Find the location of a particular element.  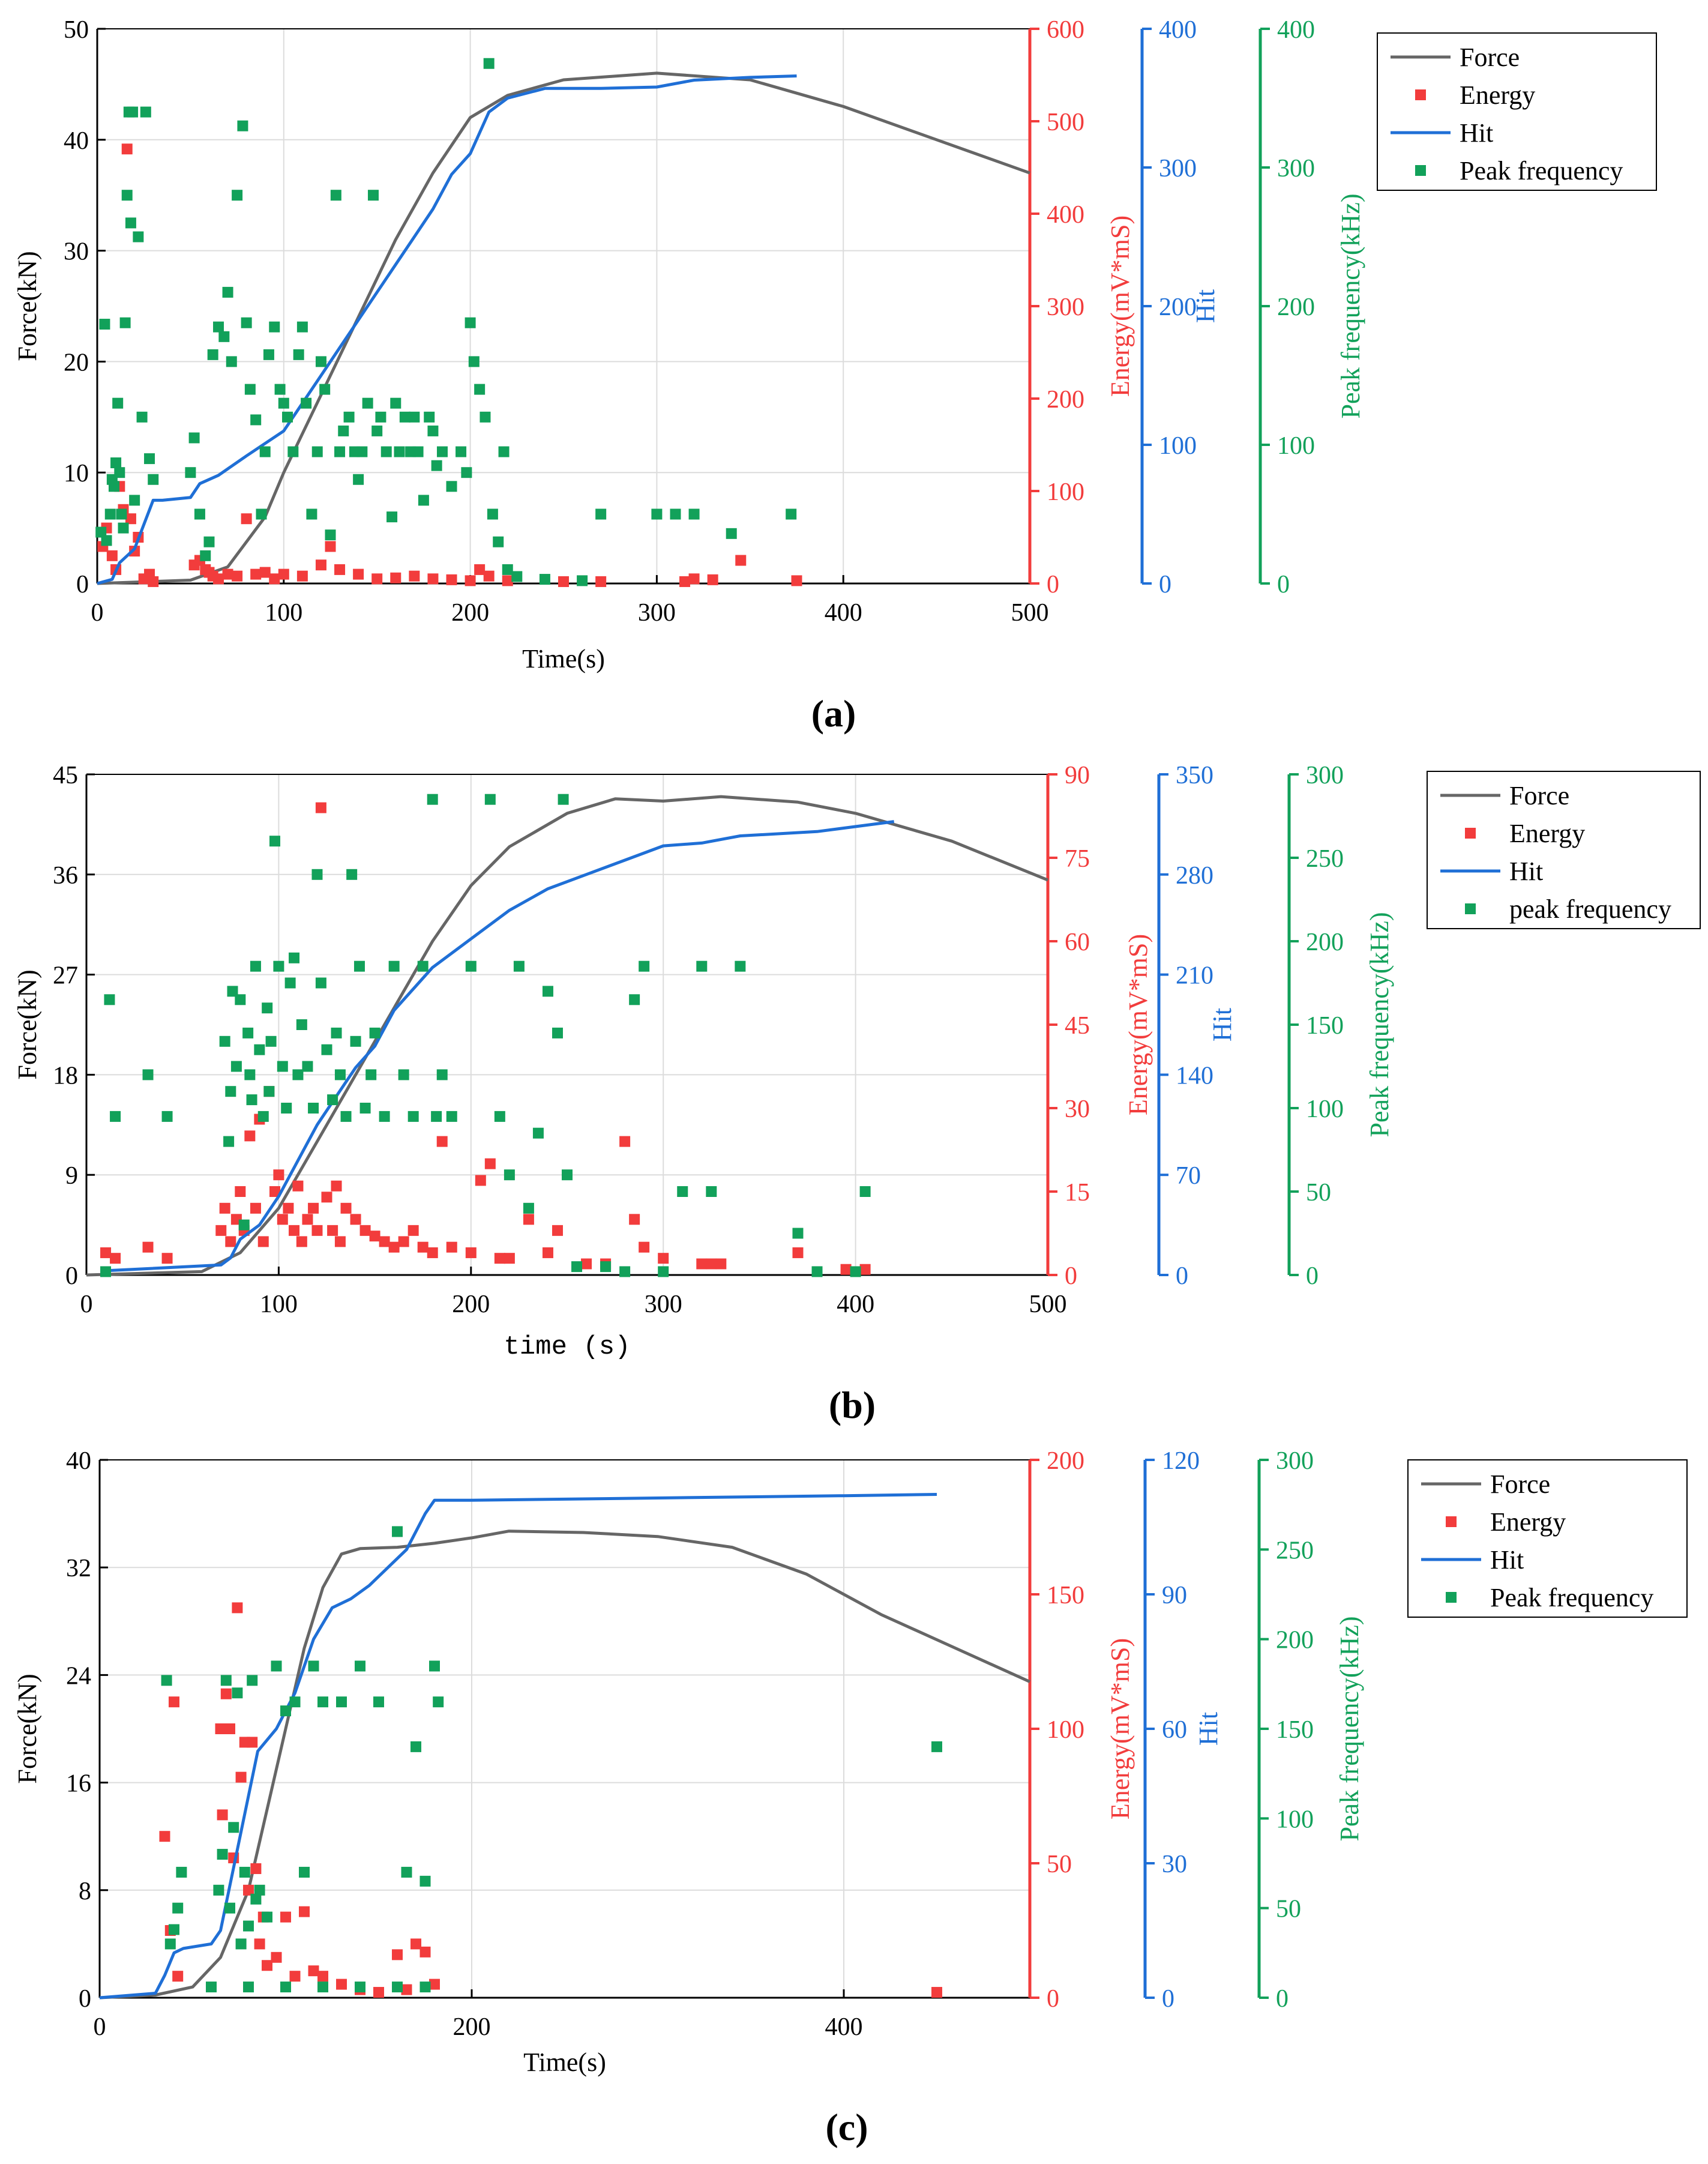

x-tick-label: 300 is located at coordinates (657, 613).